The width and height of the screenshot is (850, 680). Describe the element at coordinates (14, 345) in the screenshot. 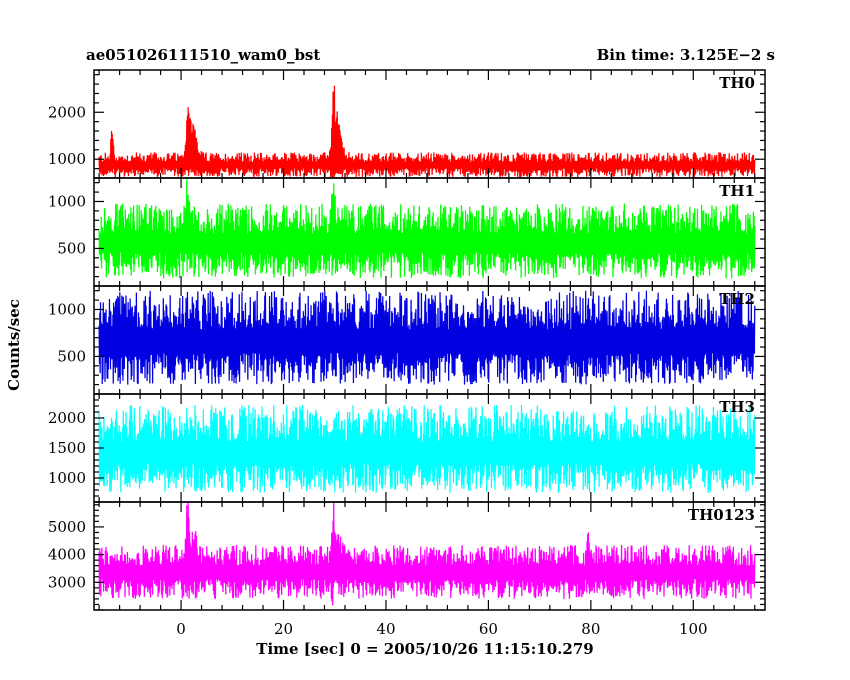

I see `y-axis-label: Counts/sec` at that location.